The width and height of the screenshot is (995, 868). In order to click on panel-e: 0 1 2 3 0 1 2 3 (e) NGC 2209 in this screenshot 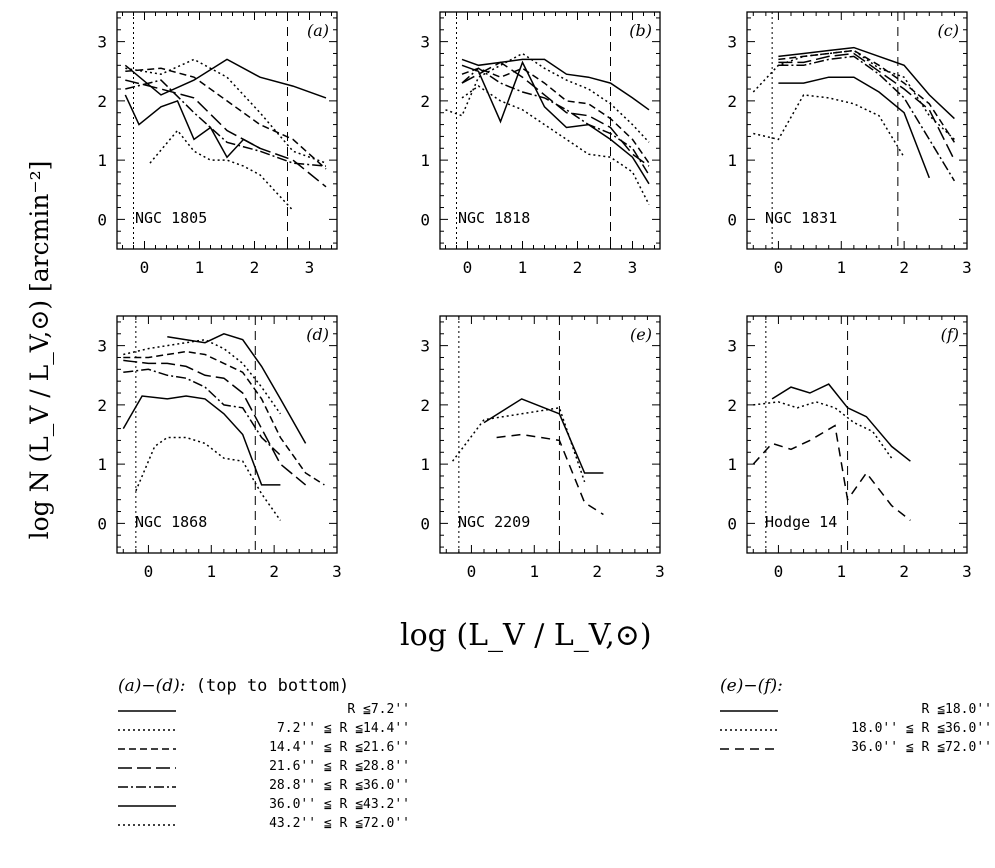, I will do `click(542, 448)`.